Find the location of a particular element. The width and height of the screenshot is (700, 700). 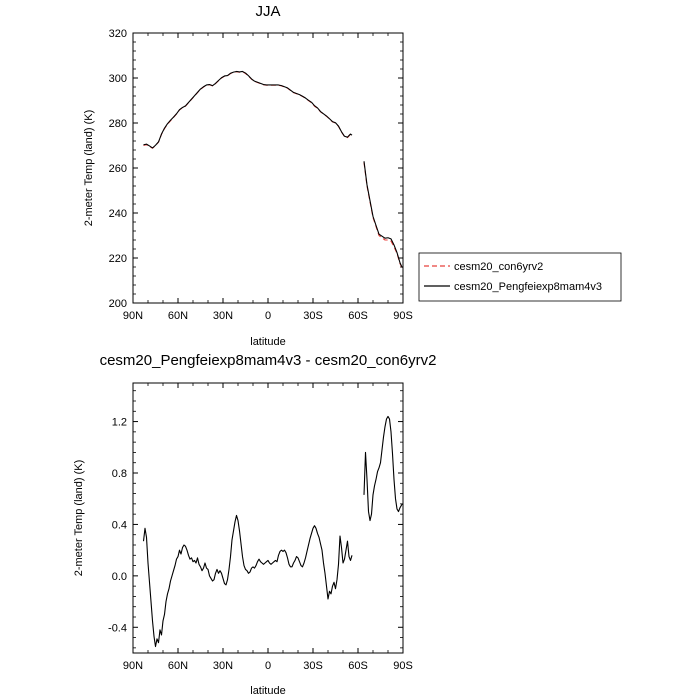

y-tick-label: 280 is located at coordinates (118, 124).